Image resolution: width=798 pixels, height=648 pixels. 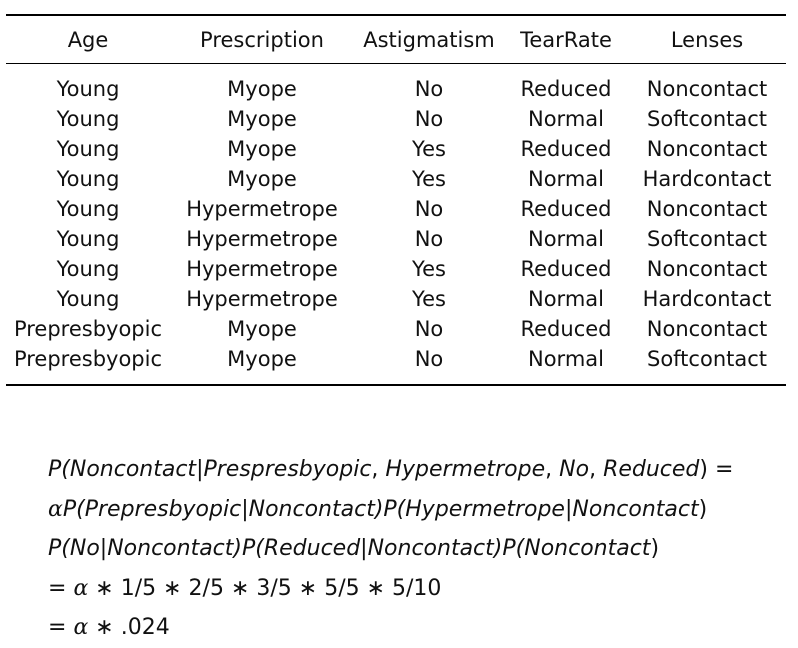 What do you see at coordinates (262, 39) in the screenshot?
I see `header-prescription: Prescription` at bounding box center [262, 39].